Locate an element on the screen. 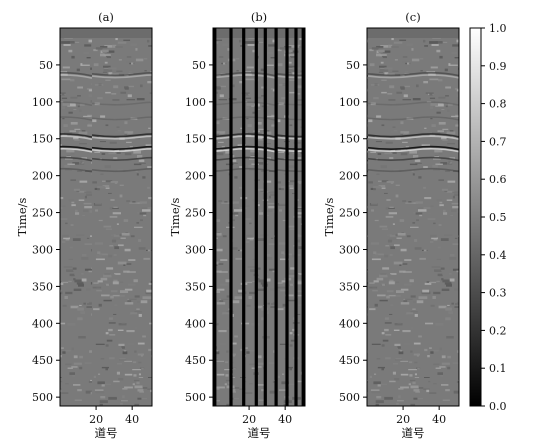 The height and width of the screenshot is (445, 544). colorbar-tick-label: 0.6 is located at coordinates (498, 179).